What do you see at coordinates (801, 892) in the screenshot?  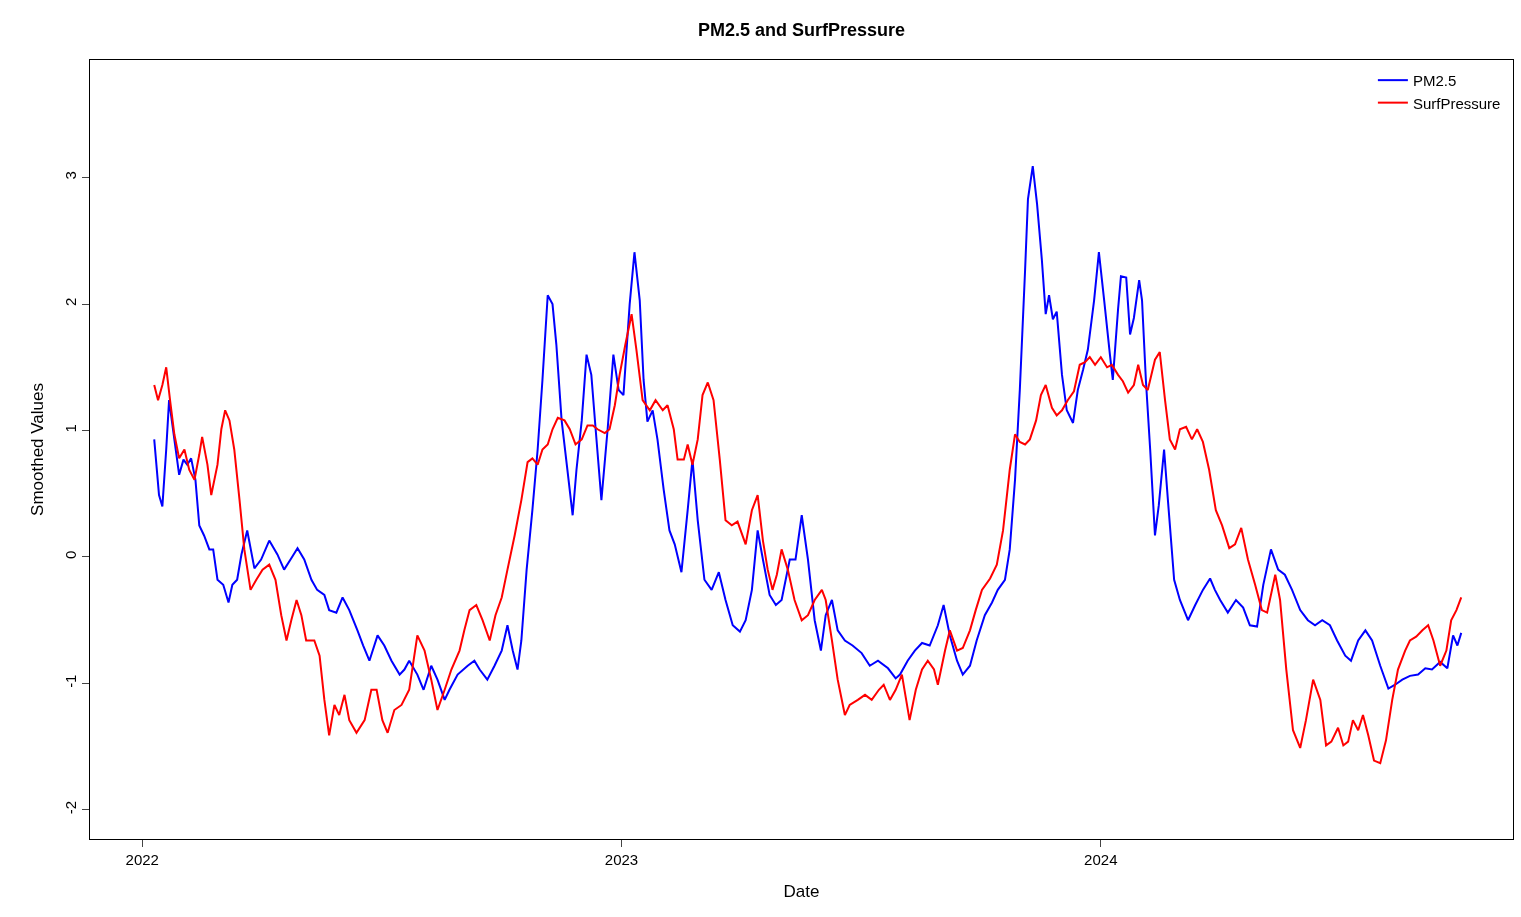 I see `x-axis-title: Date` at bounding box center [801, 892].